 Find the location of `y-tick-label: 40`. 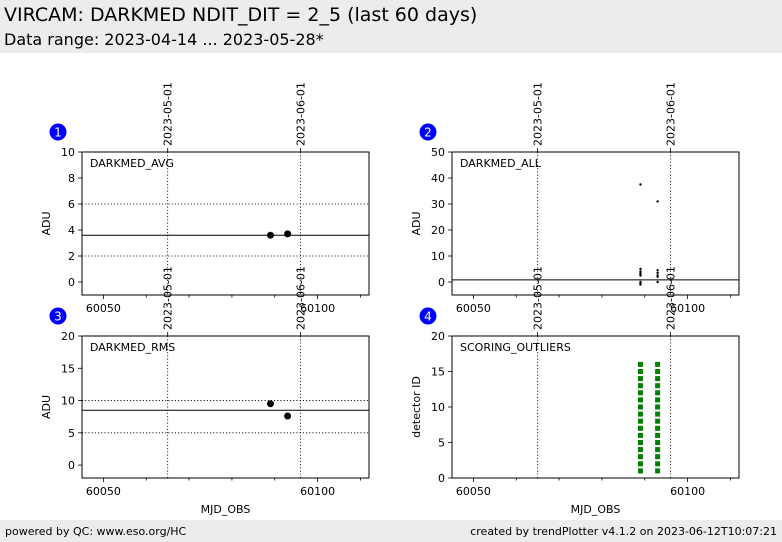

y-tick-label: 40 is located at coordinates (438, 178).